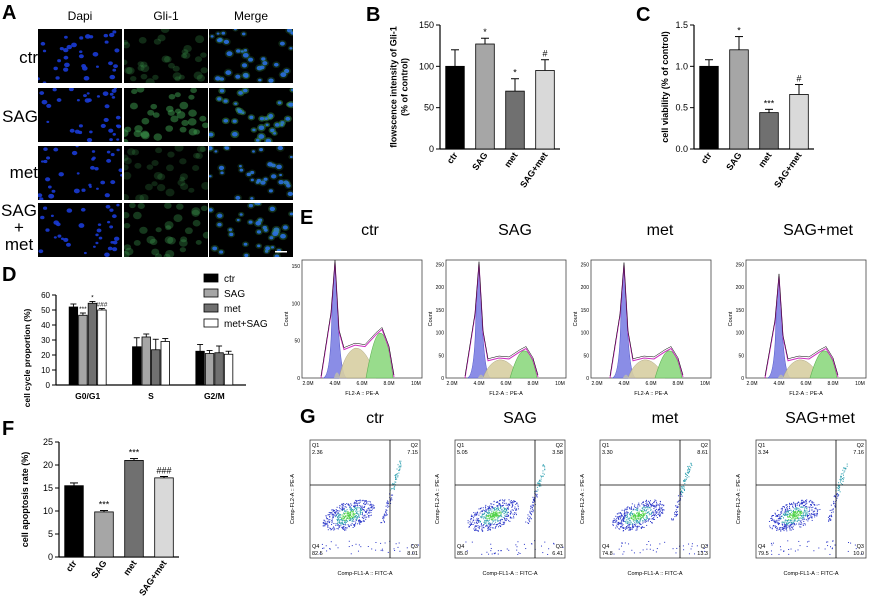 The width and height of the screenshot is (892, 606). Describe the element at coordinates (92, 344) in the screenshot. I see `bar` at that location.